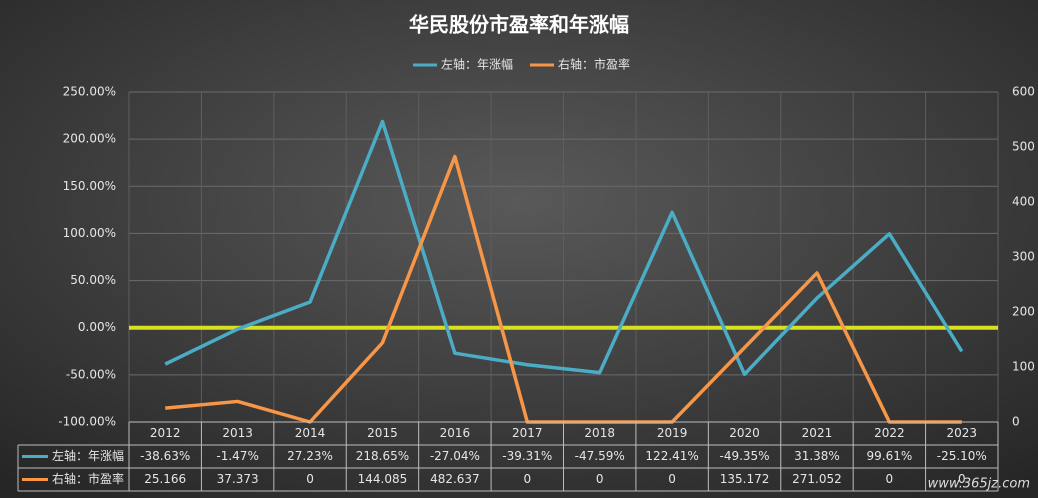 This screenshot has height=498, width=1038. I want to click on table-cell: -49.35%, so click(744, 456).